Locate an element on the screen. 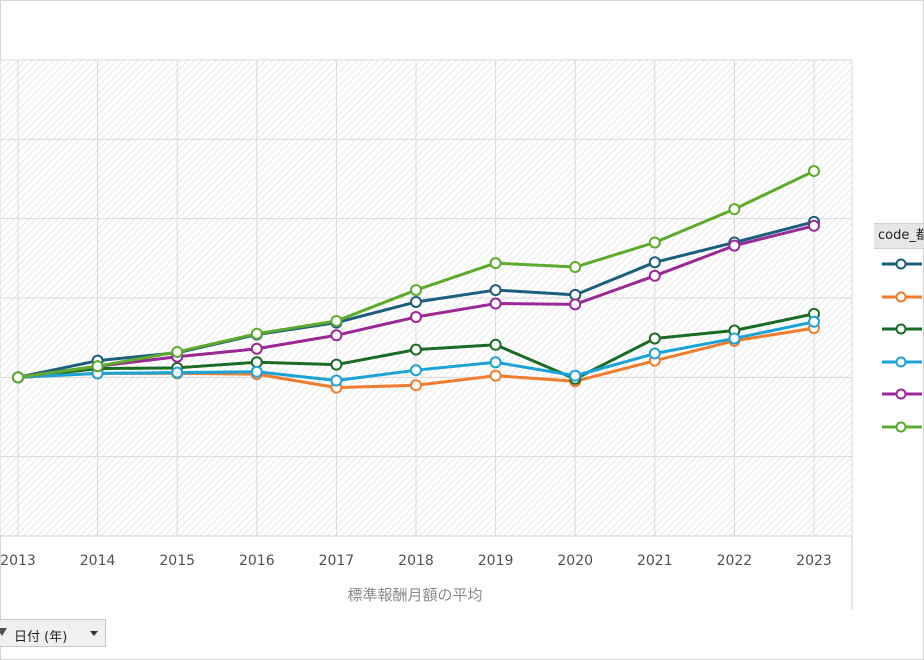 The image size is (924, 660). x-tick-label: 2021 is located at coordinates (655, 561).